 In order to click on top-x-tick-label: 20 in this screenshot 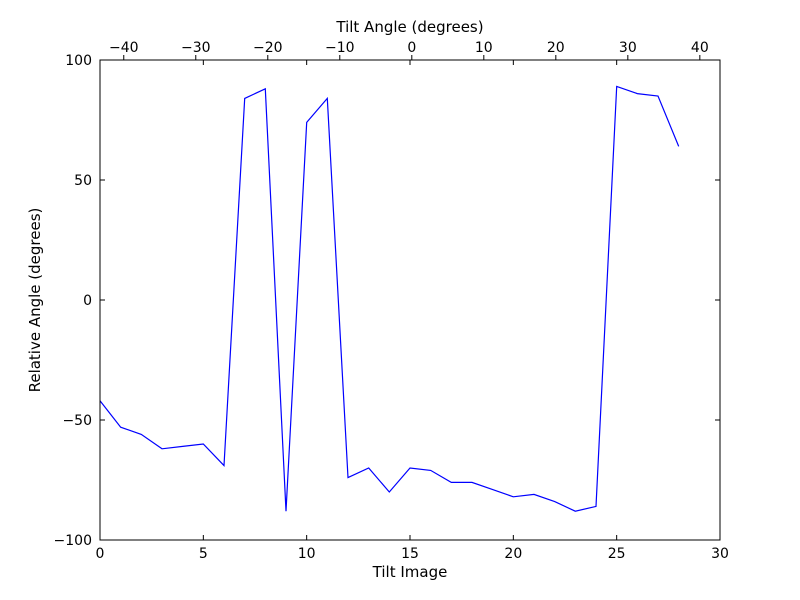, I will do `click(556, 48)`.